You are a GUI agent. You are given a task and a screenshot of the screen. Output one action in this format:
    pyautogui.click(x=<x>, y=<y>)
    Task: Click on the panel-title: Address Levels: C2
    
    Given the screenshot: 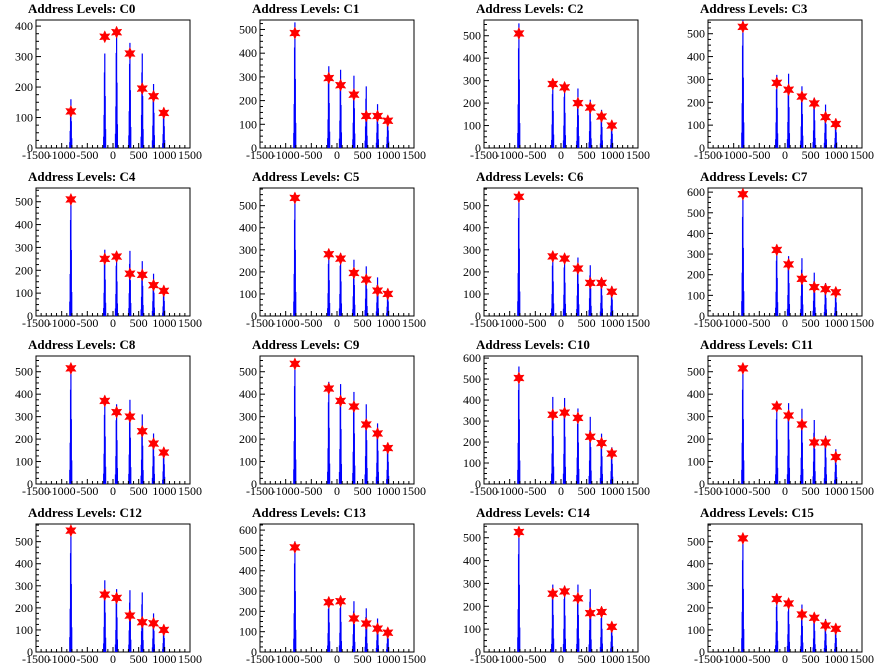 What is the action you would take?
    pyautogui.click(x=529, y=8)
    